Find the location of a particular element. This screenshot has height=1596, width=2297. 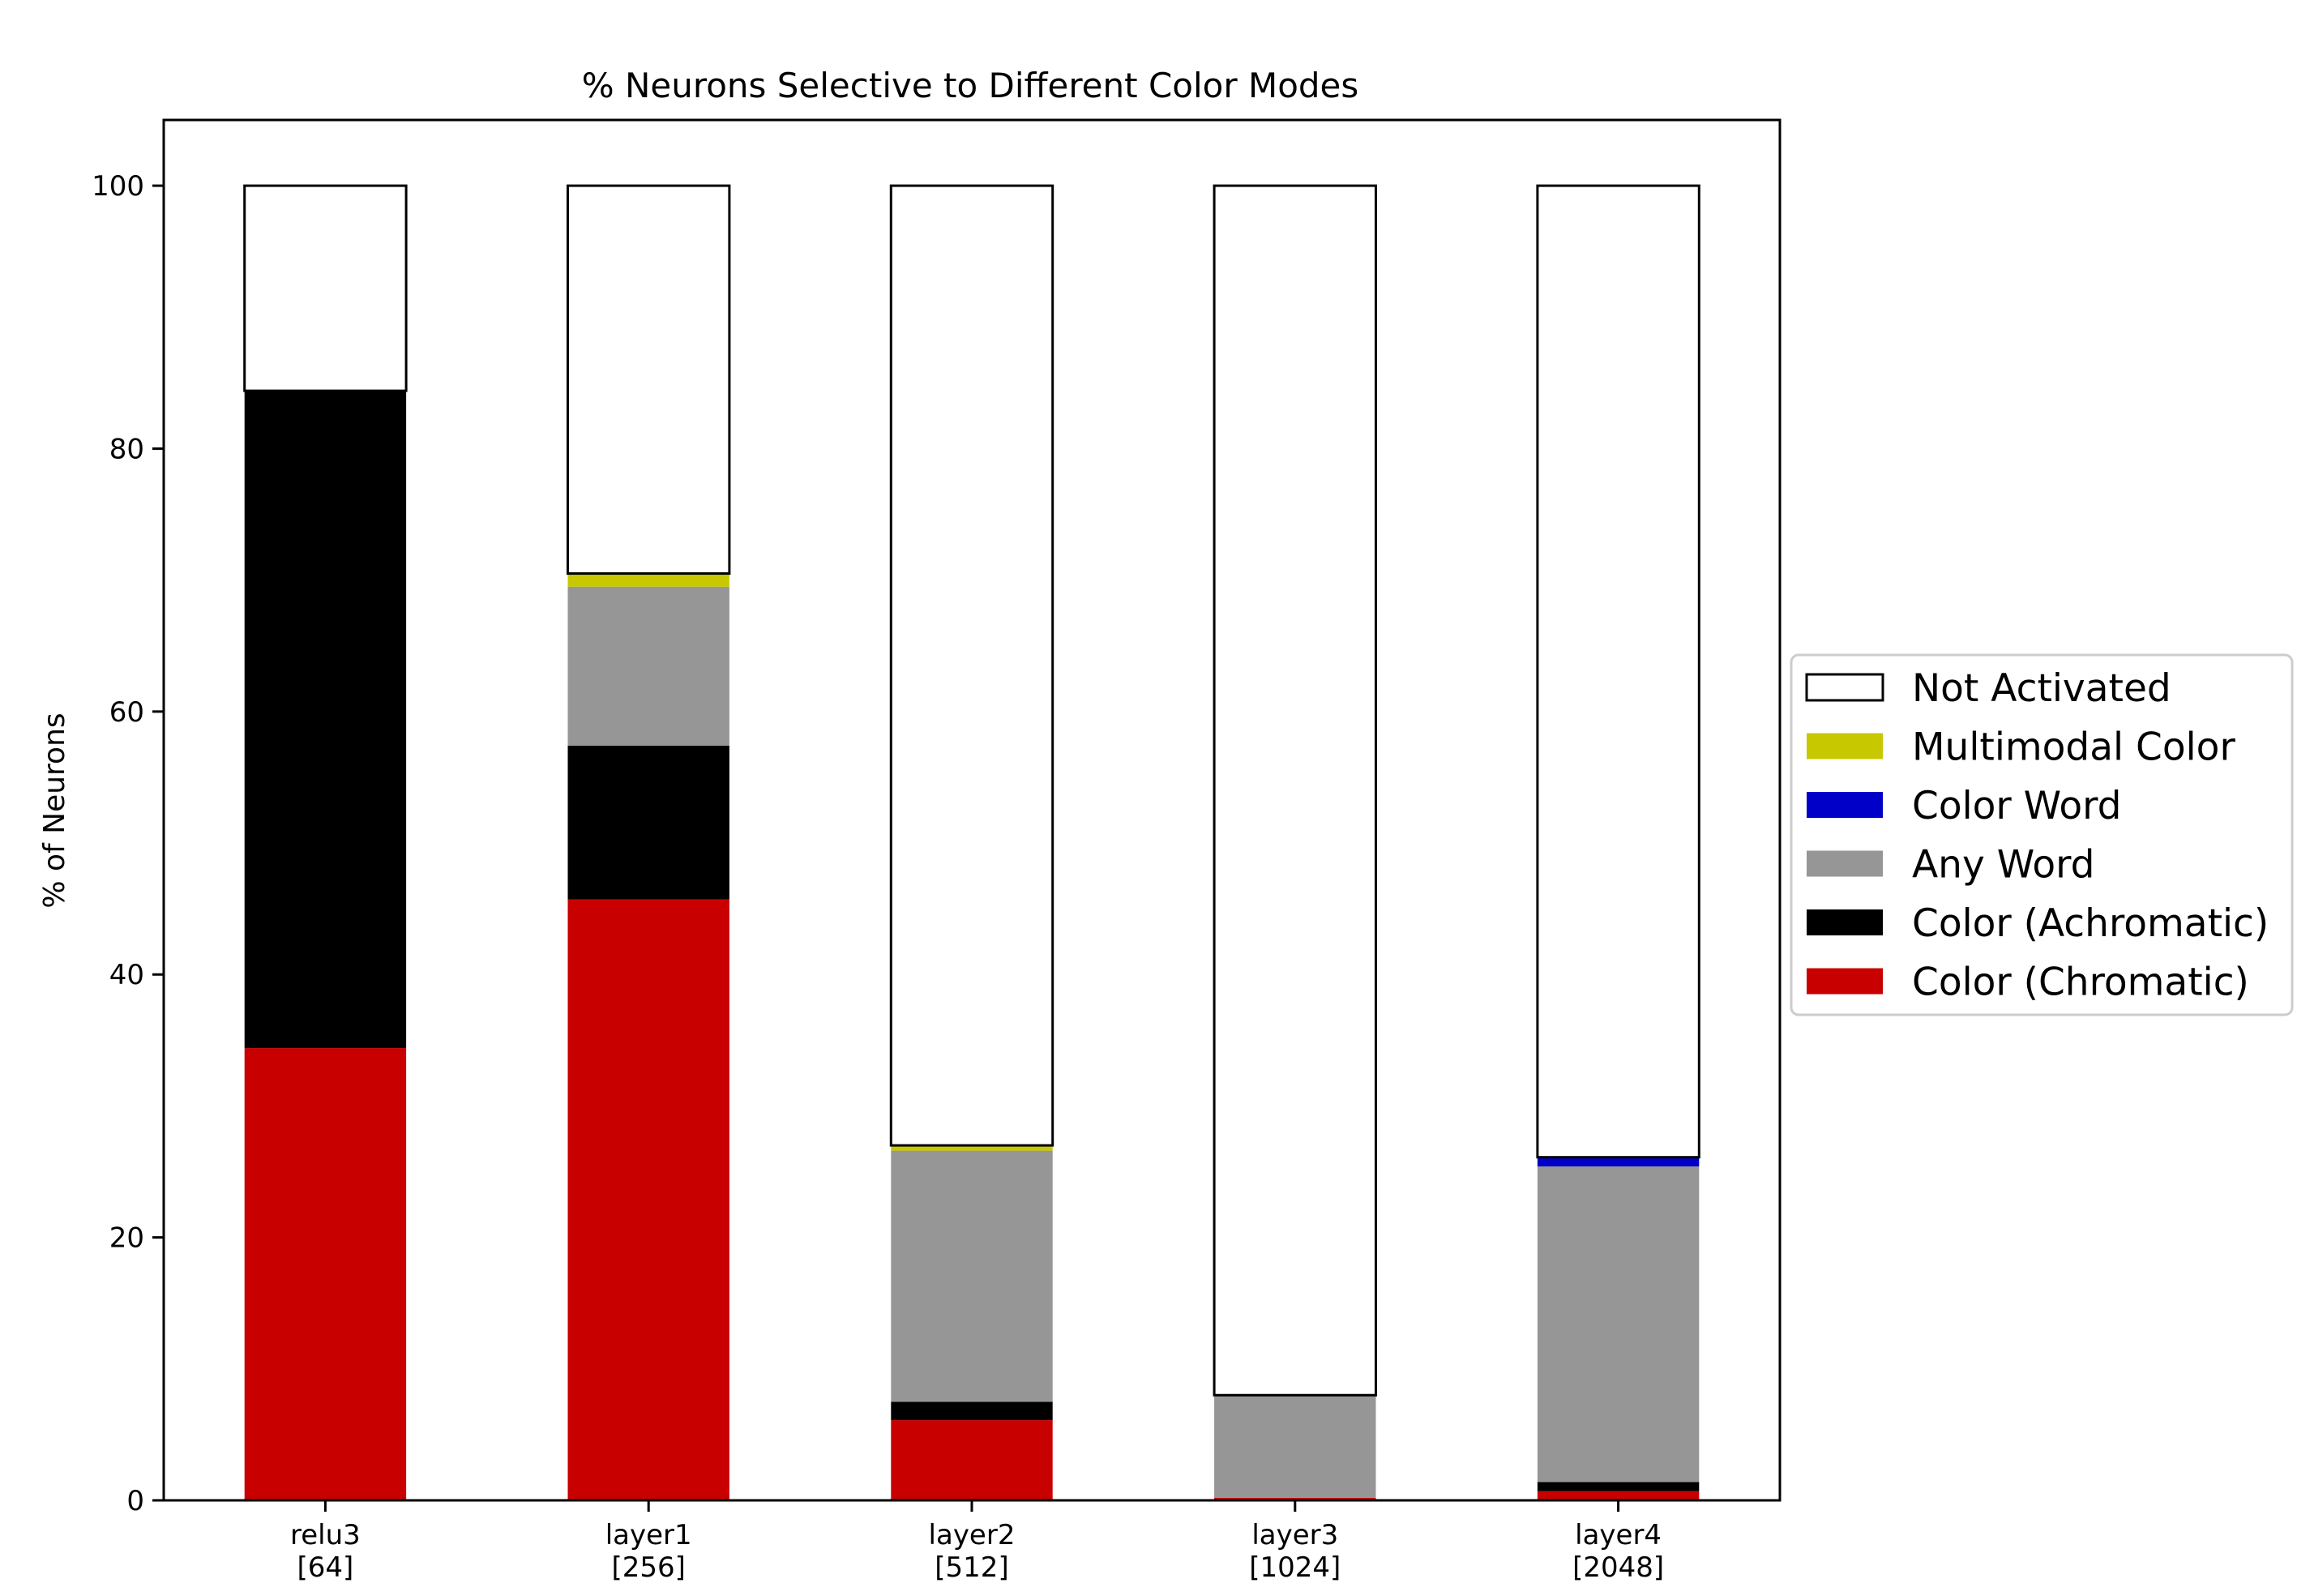

legend-label-color-word: Color Word is located at coordinates (2016, 806).